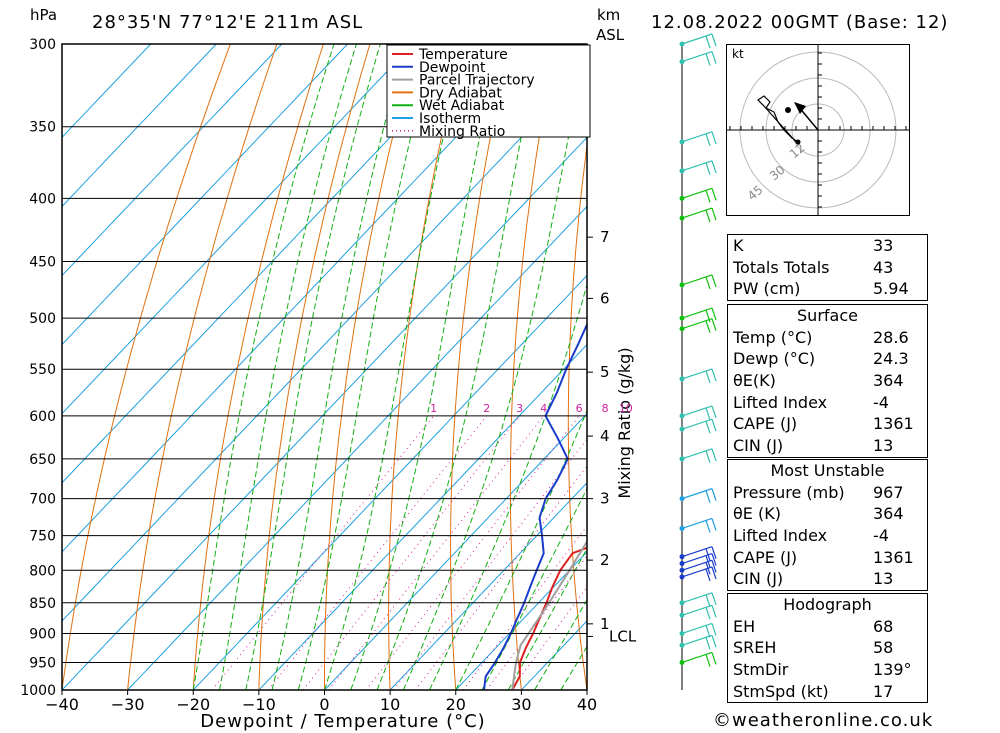  I want to click on height-tick-label: 4, so click(605, 436).